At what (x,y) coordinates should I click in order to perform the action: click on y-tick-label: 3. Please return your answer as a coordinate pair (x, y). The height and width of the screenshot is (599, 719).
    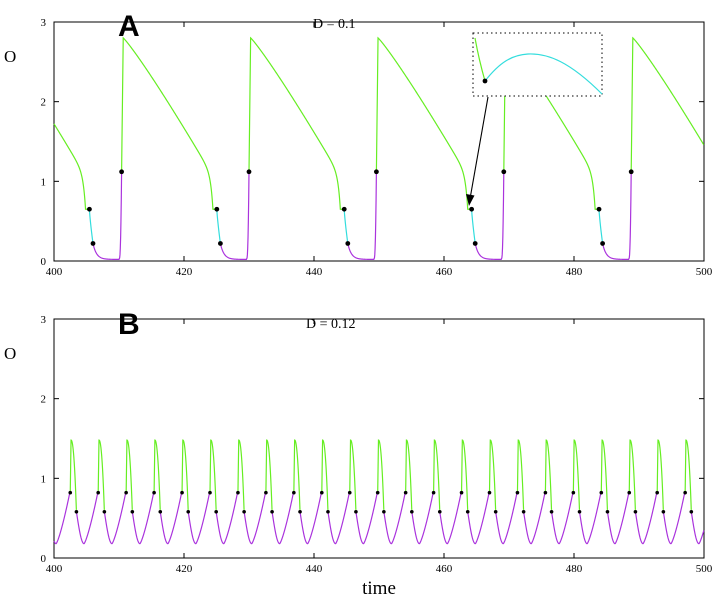
    Looking at the image, I should click on (44, 320).